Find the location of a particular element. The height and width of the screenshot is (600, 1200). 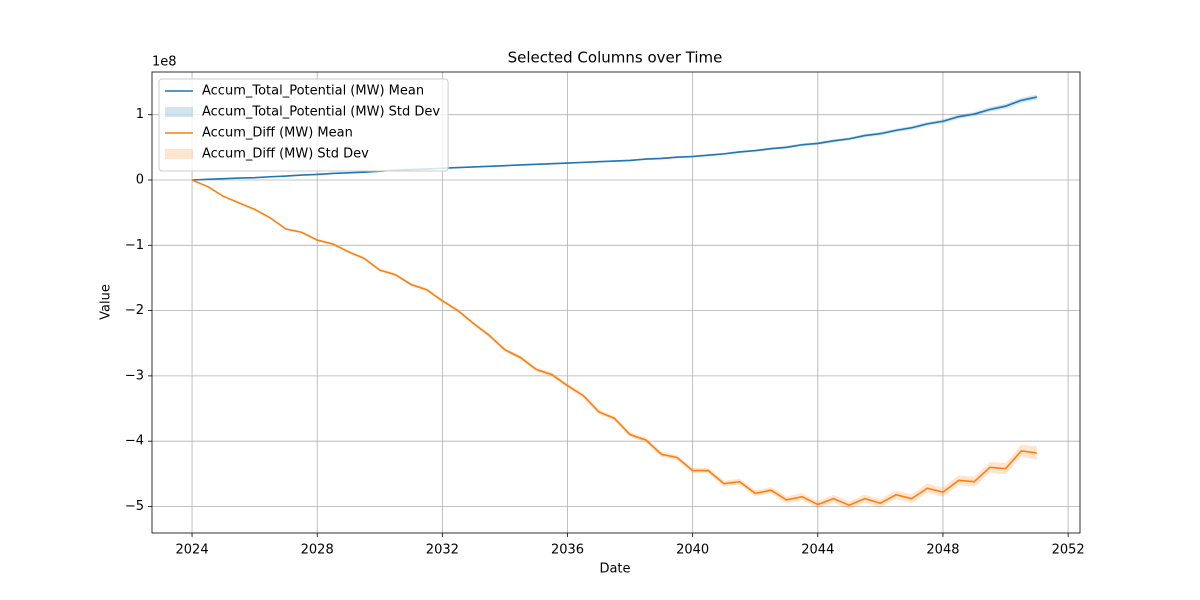

legend-label: Accum_Diff (MW) Std Dev is located at coordinates (285, 154).